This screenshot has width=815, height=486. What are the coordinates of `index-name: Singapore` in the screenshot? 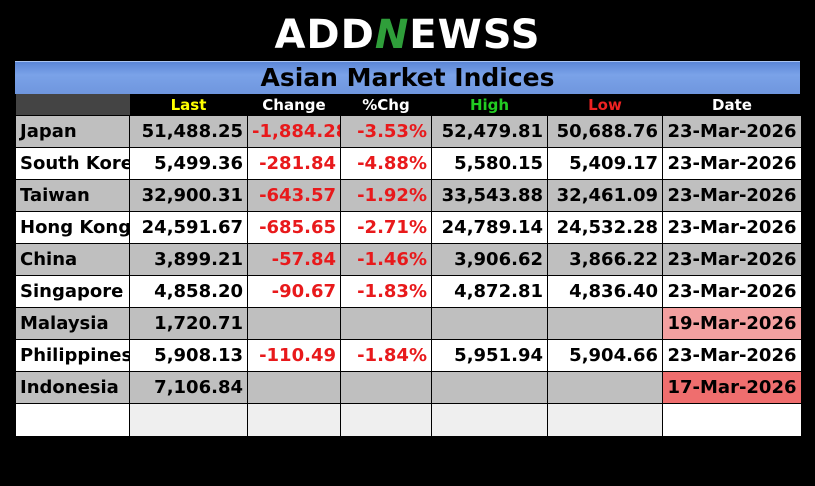 It's located at (72, 291).